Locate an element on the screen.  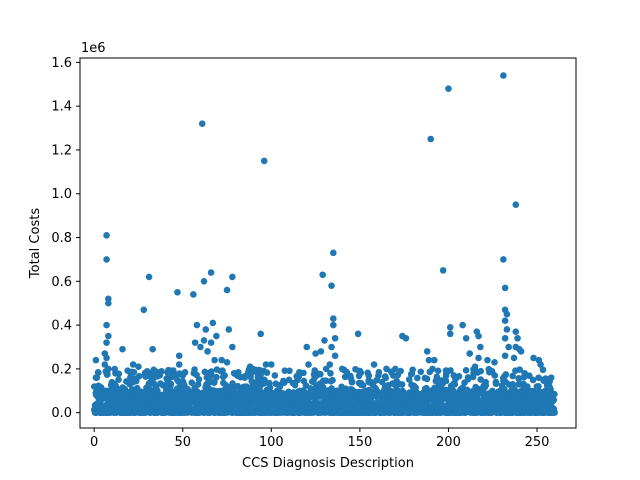
x-axis-ticks: 0 50 100 150 200 250 is located at coordinates (319, 439).